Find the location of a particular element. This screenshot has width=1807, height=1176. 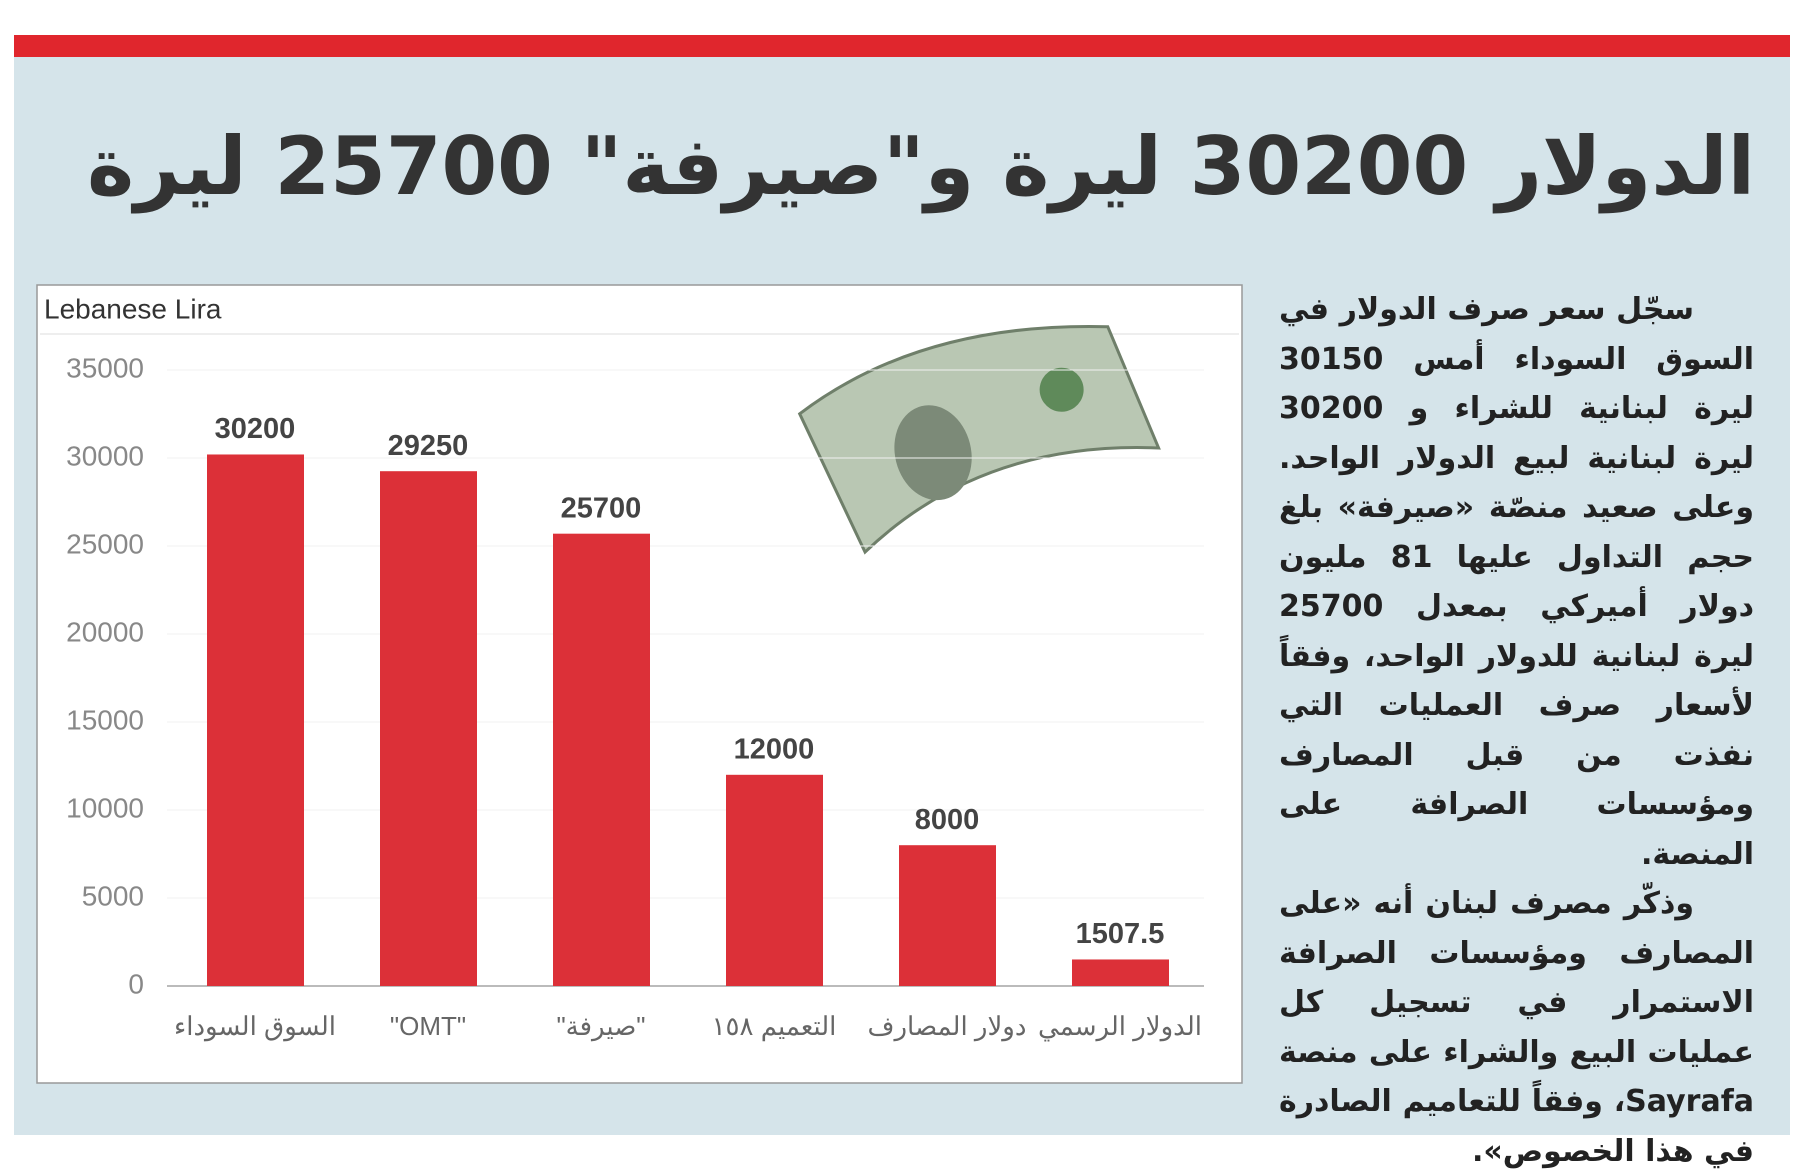

x-tick-label: التعميم ١٥٨ is located at coordinates (774, 1026).